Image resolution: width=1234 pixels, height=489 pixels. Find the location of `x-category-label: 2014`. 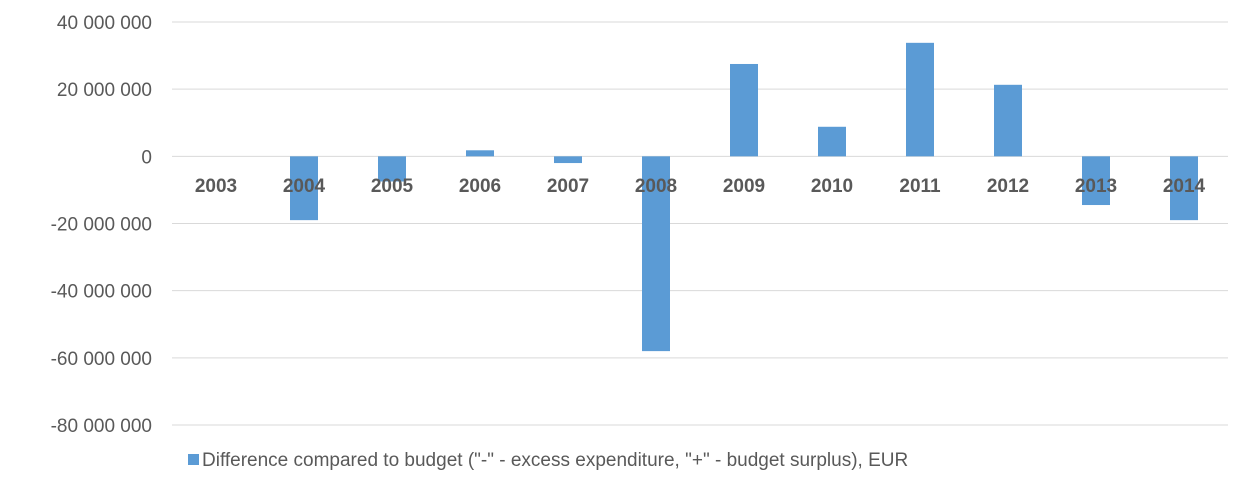

x-category-label: 2014 is located at coordinates (1184, 186).